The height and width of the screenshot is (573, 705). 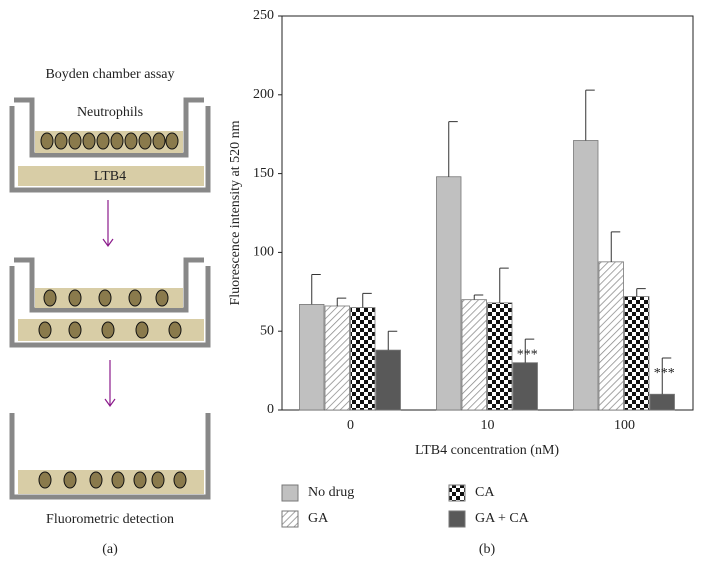 I want to click on medium, so click(x=111, y=176).